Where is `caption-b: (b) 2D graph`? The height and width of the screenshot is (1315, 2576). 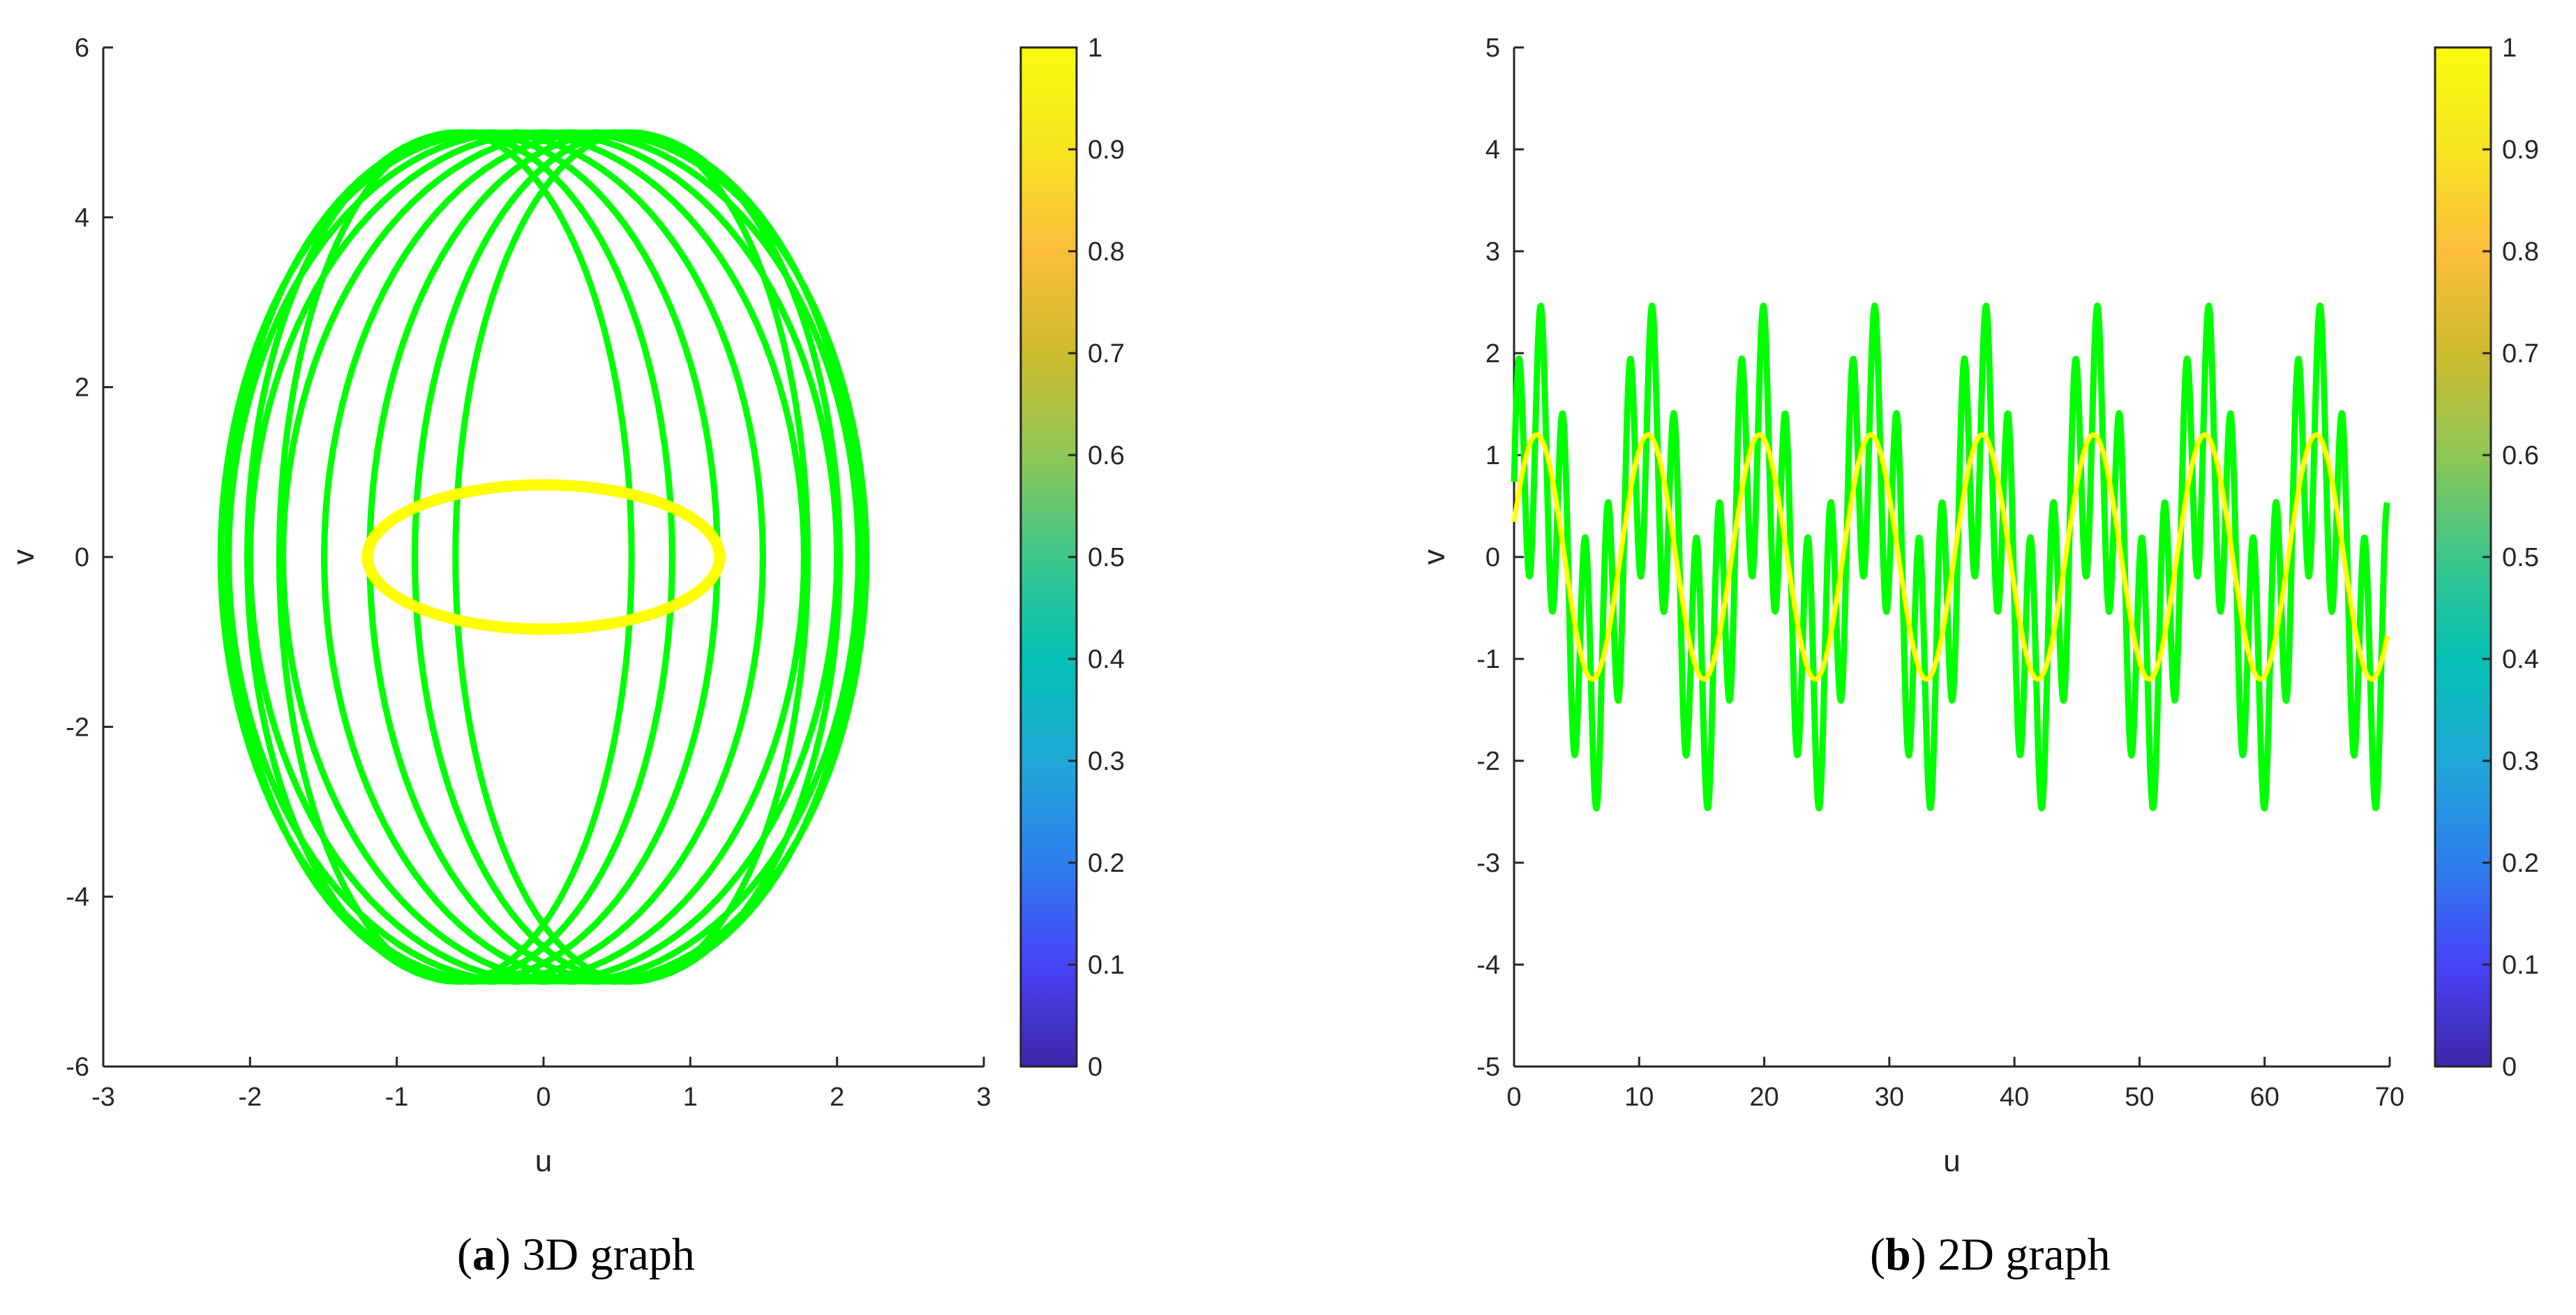 caption-b: (b) 2D graph is located at coordinates (1990, 1254).